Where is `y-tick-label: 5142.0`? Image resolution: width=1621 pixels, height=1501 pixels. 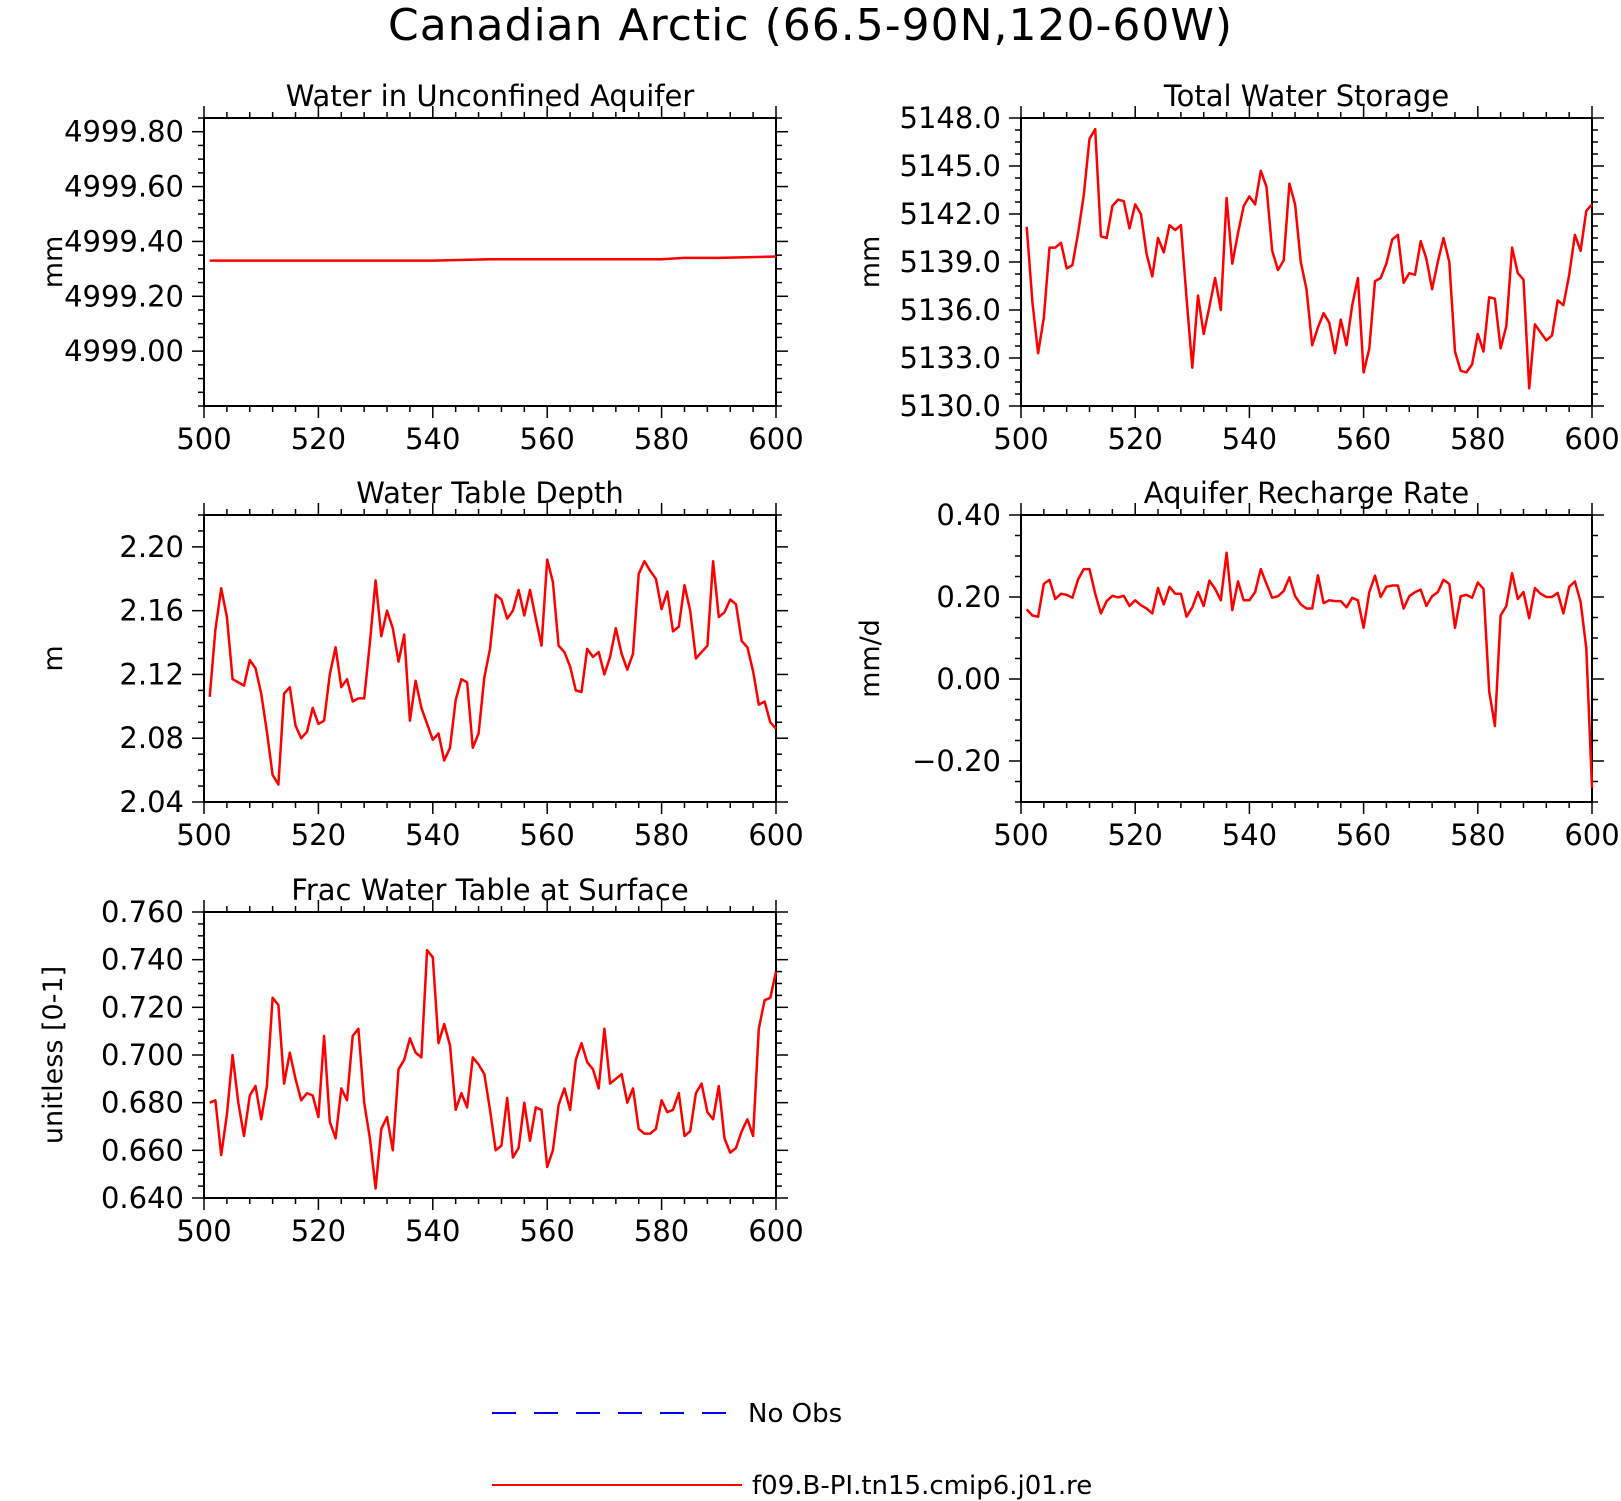
y-tick-label: 5142.0 is located at coordinates (950, 214).